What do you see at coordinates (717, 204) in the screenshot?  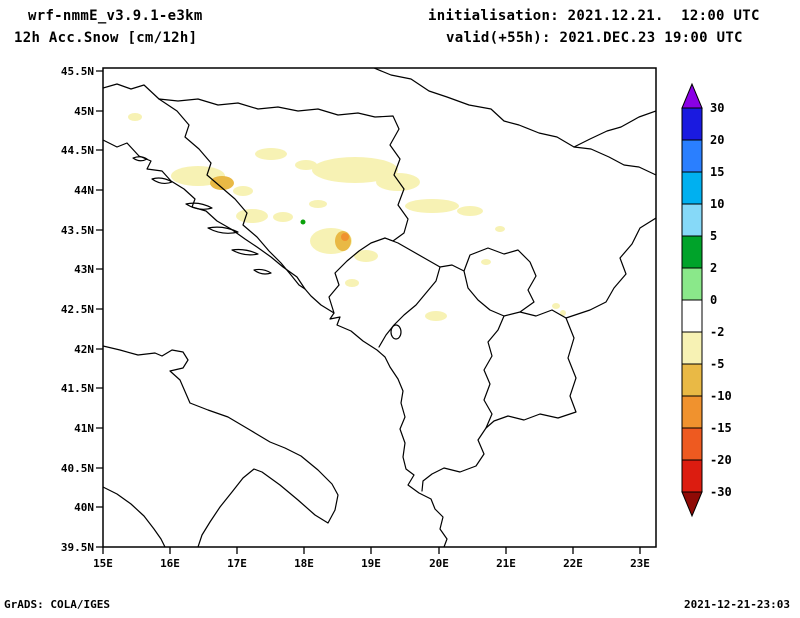 I see `colorbar-tick-label: 10` at bounding box center [717, 204].